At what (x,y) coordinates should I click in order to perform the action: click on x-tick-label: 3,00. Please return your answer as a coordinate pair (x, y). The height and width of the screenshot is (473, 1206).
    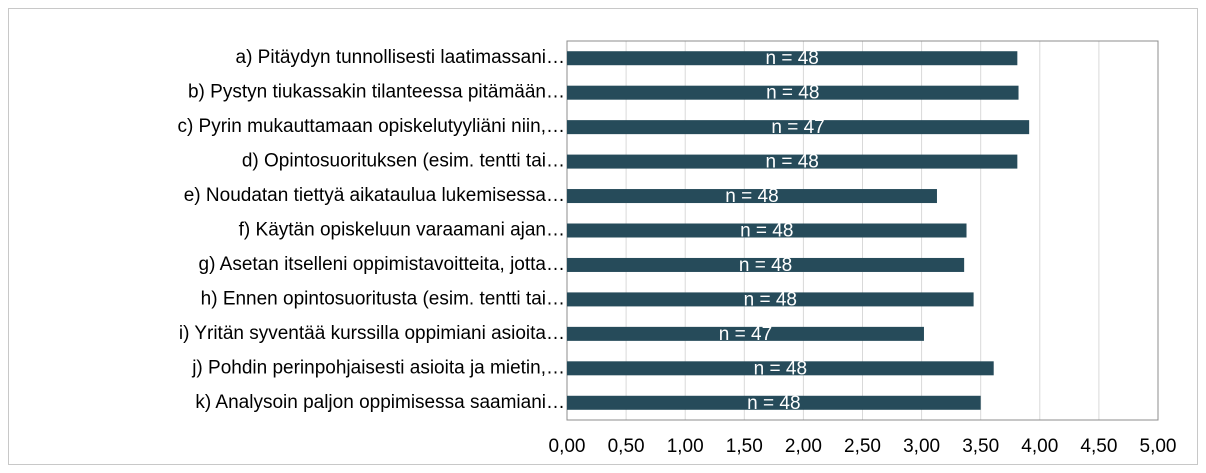
    Looking at the image, I should click on (921, 446).